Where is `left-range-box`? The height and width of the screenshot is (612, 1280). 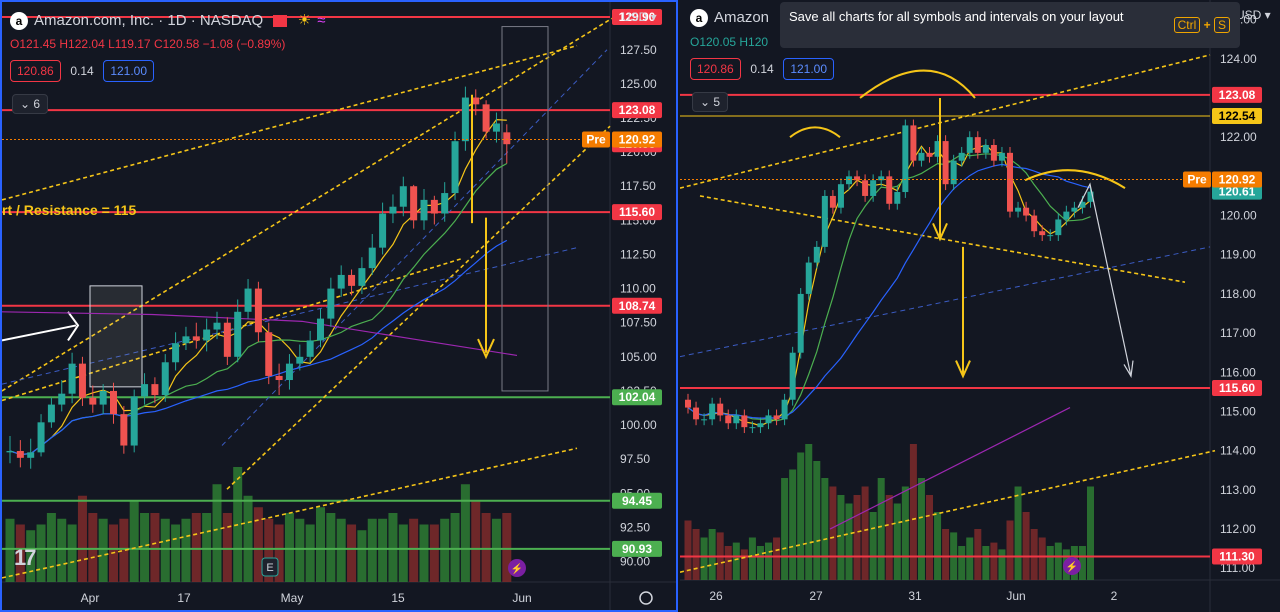 left-range-box is located at coordinates (116, 336).